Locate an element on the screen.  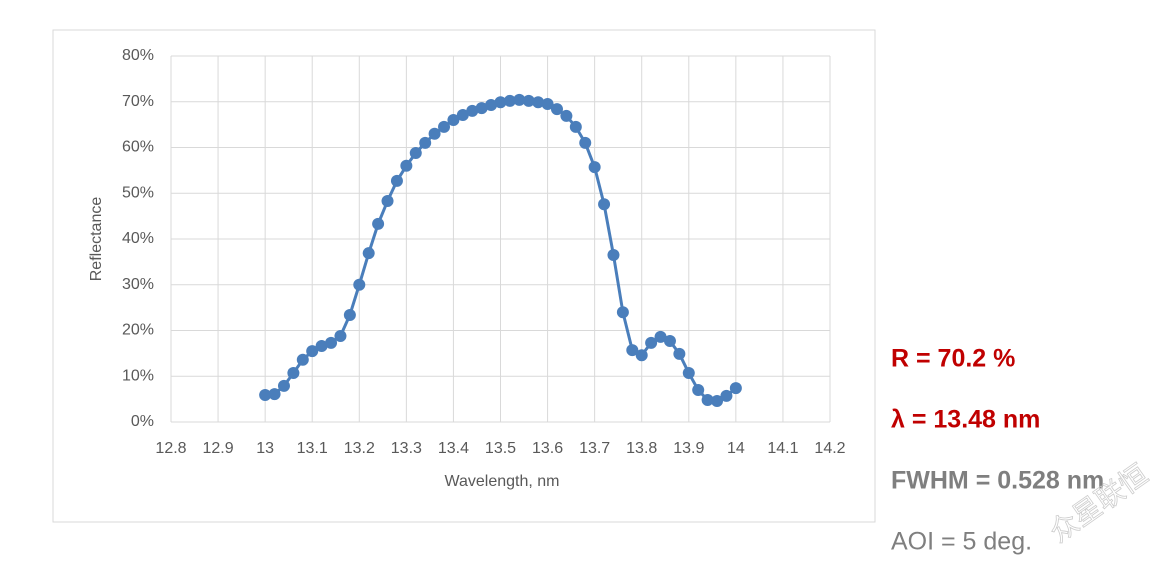
x-tick-label: 14.1 is located at coordinates (782, 448).